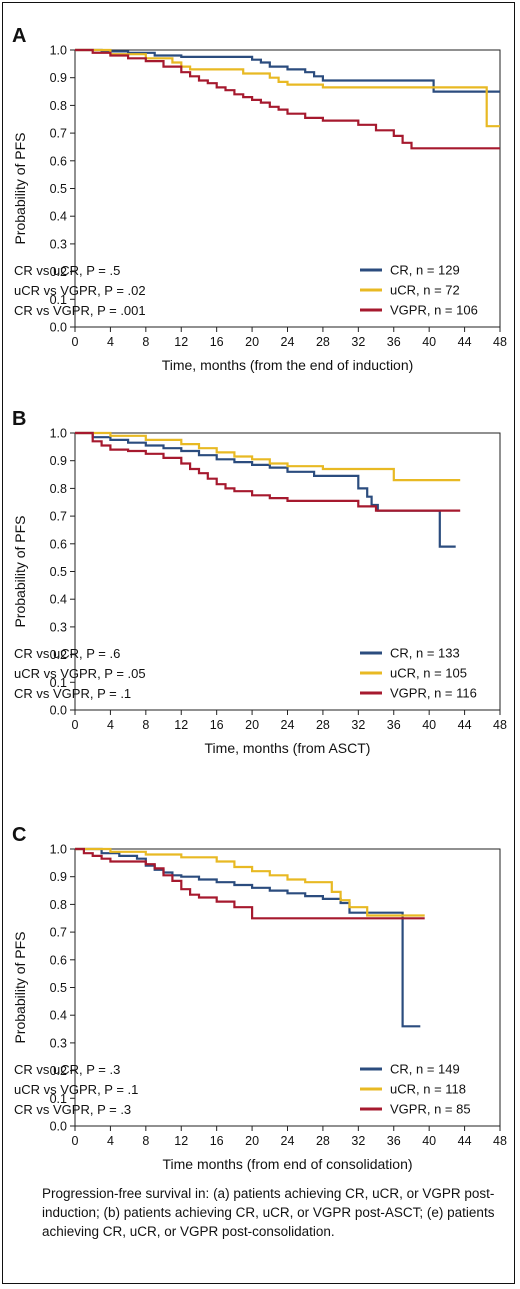 The width and height of the screenshot is (520, 1289). What do you see at coordinates (181, 725) in the screenshot?
I see `x-tick-label: 12` at bounding box center [181, 725].